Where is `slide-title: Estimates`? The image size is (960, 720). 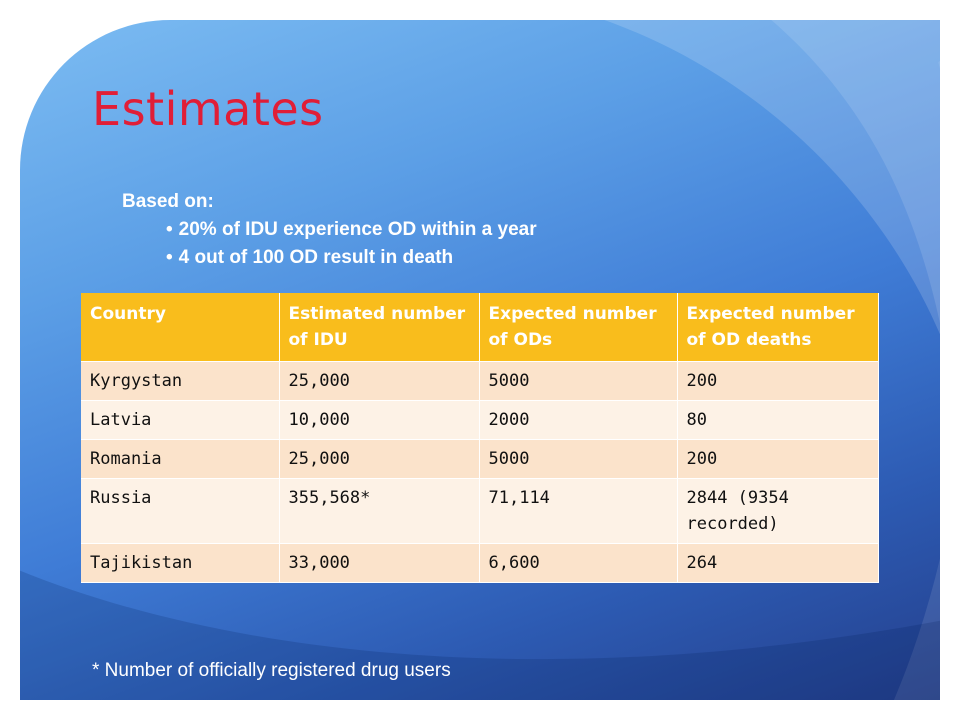
slide-title: Estimates is located at coordinates (208, 109).